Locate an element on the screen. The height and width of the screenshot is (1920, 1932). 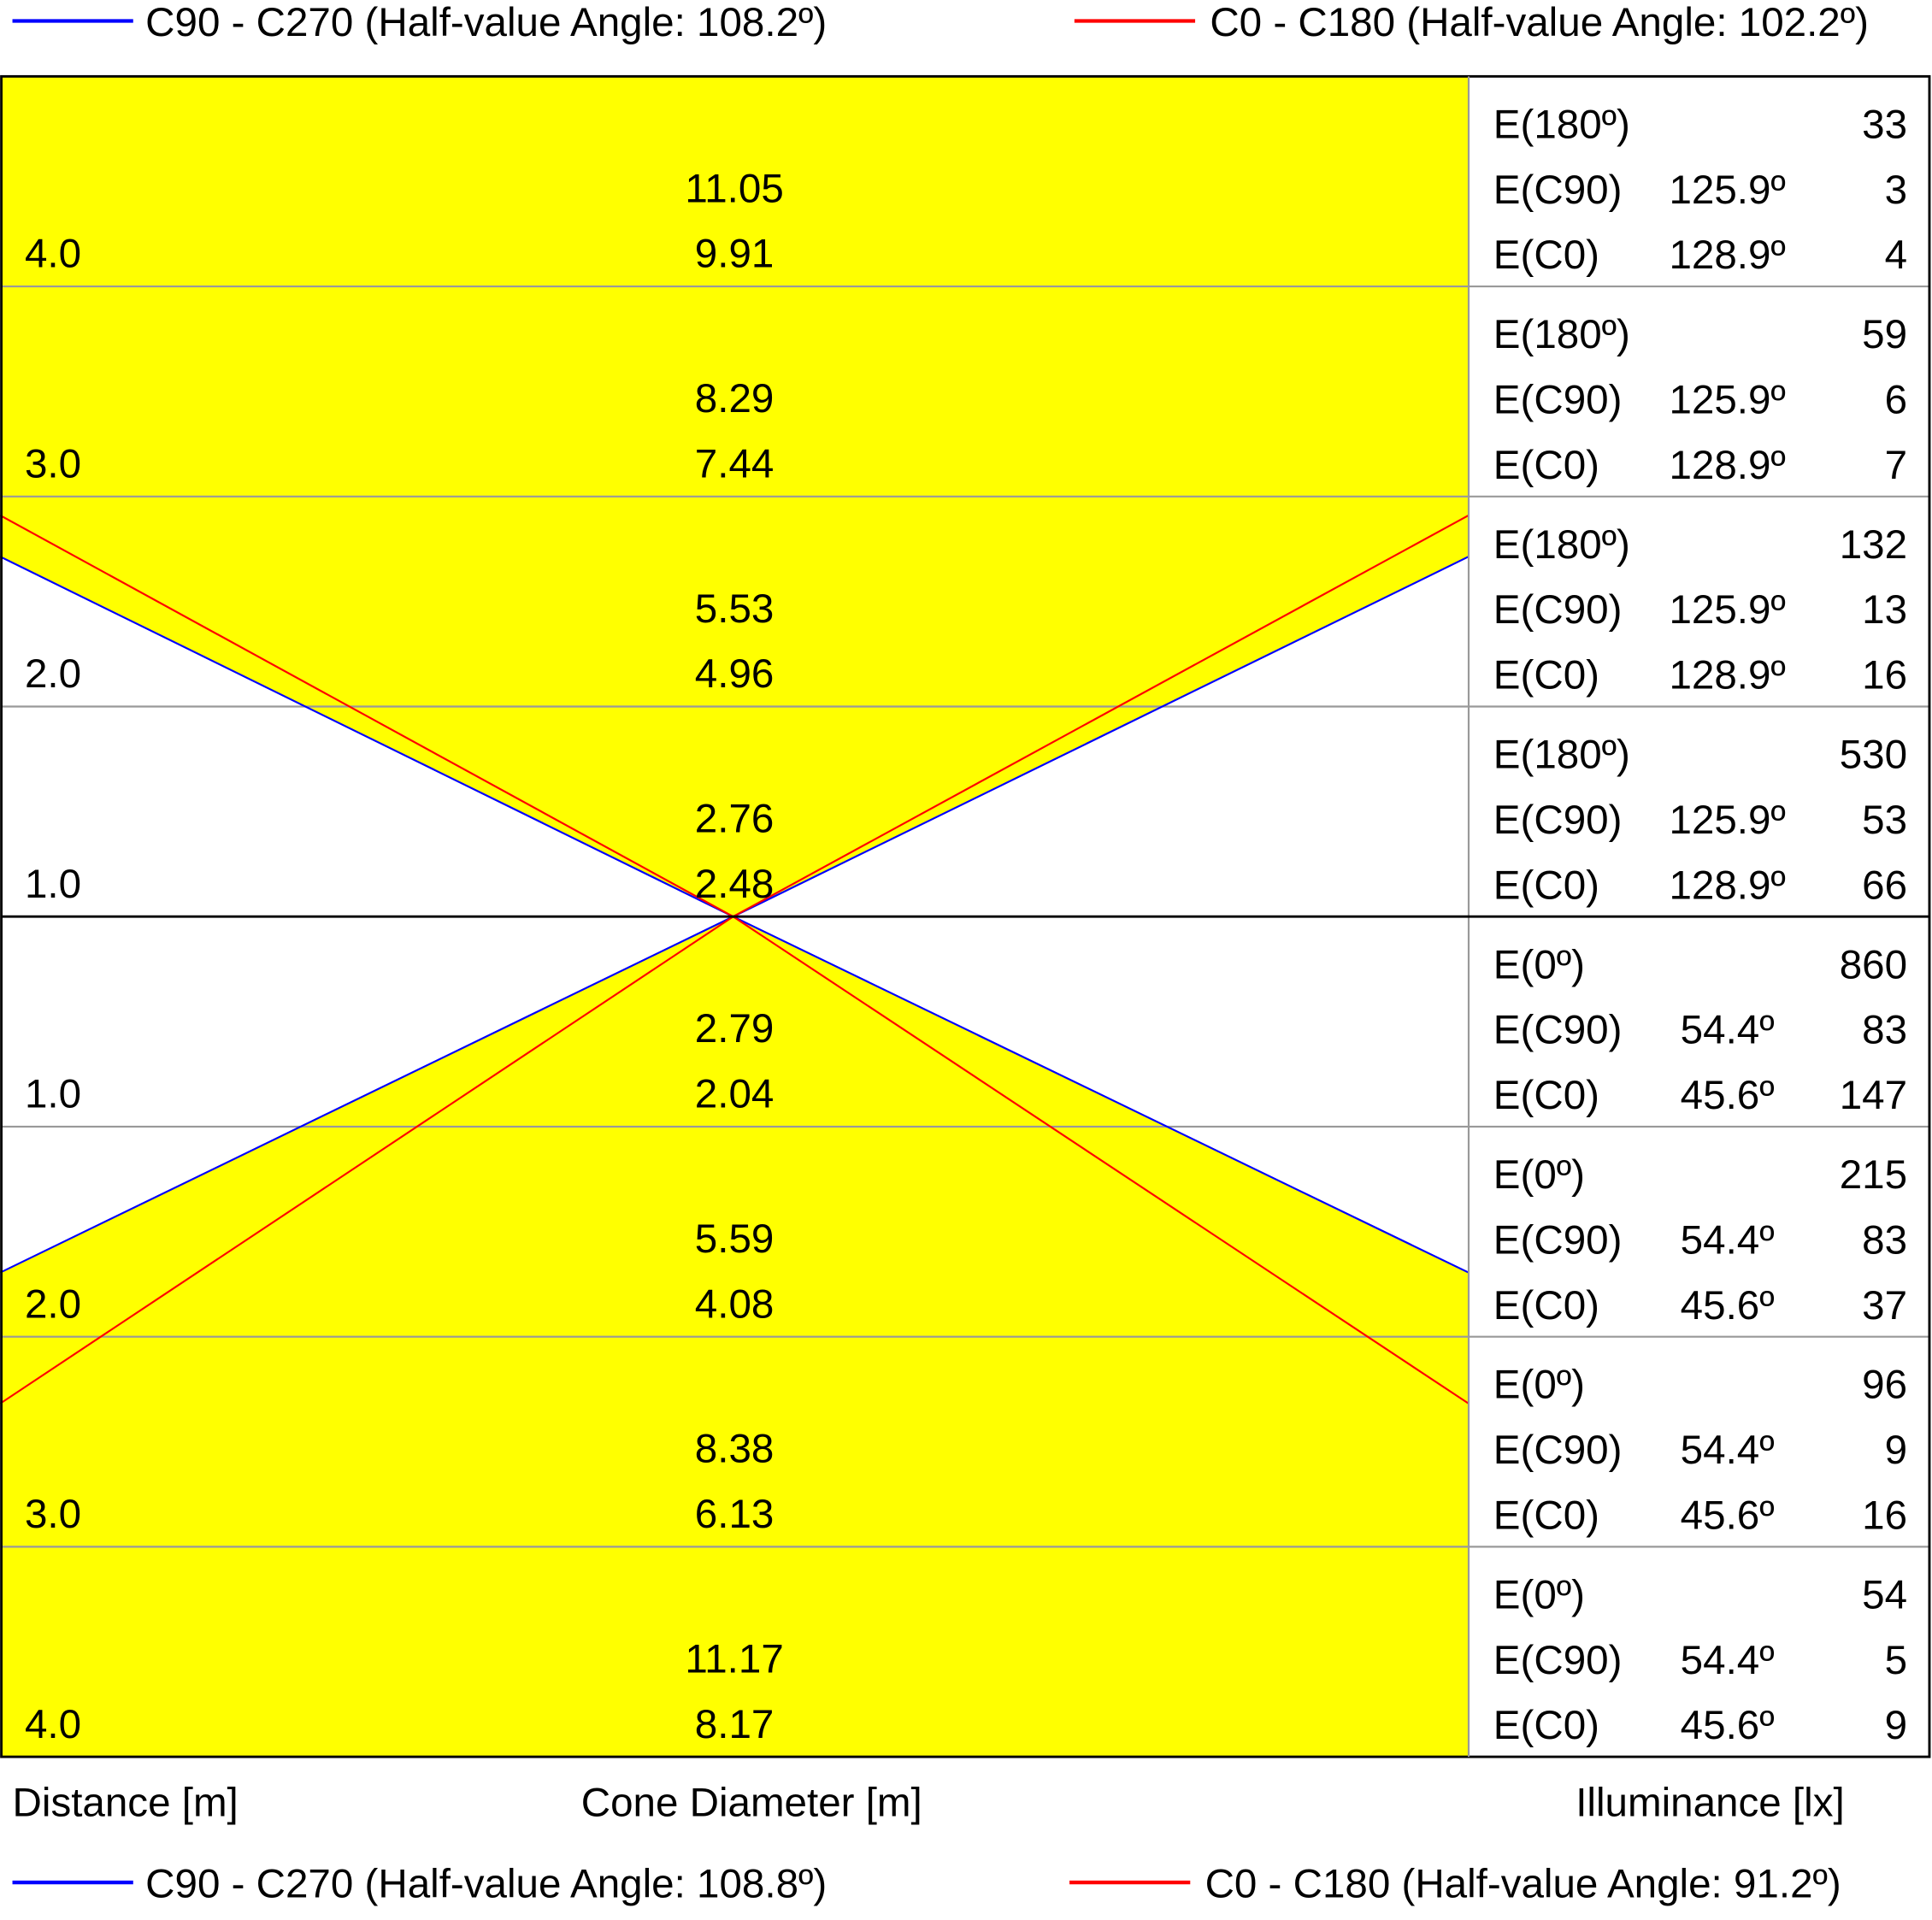
diameter: 11.17 is located at coordinates (734, 1658).